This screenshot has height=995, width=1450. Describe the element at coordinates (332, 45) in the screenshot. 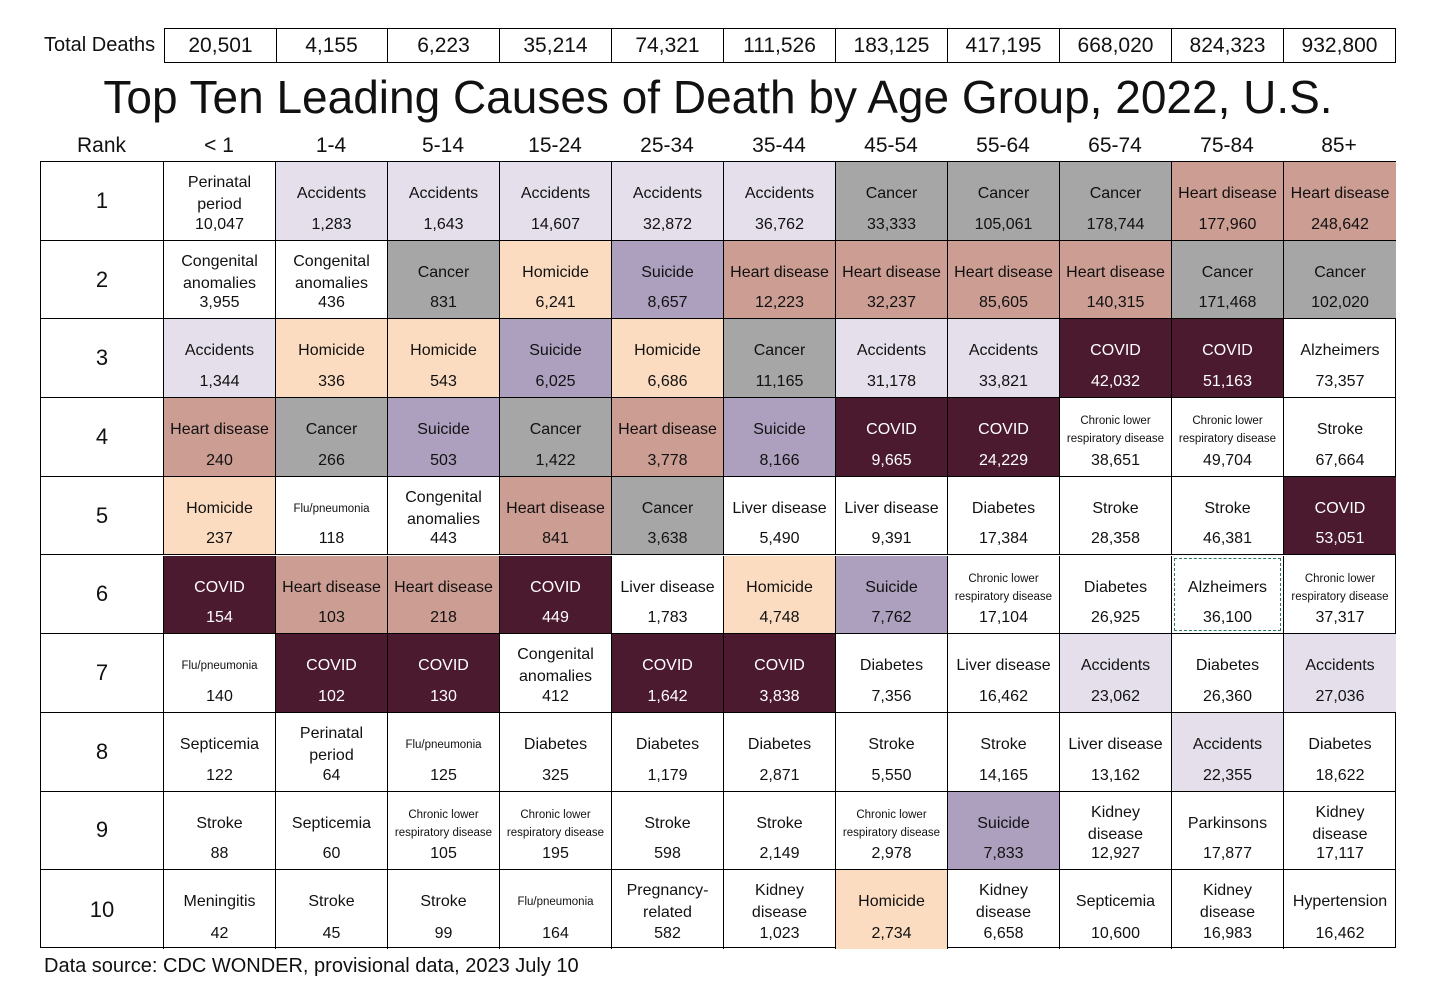

I see `total-deaths-value: 4,155` at that location.